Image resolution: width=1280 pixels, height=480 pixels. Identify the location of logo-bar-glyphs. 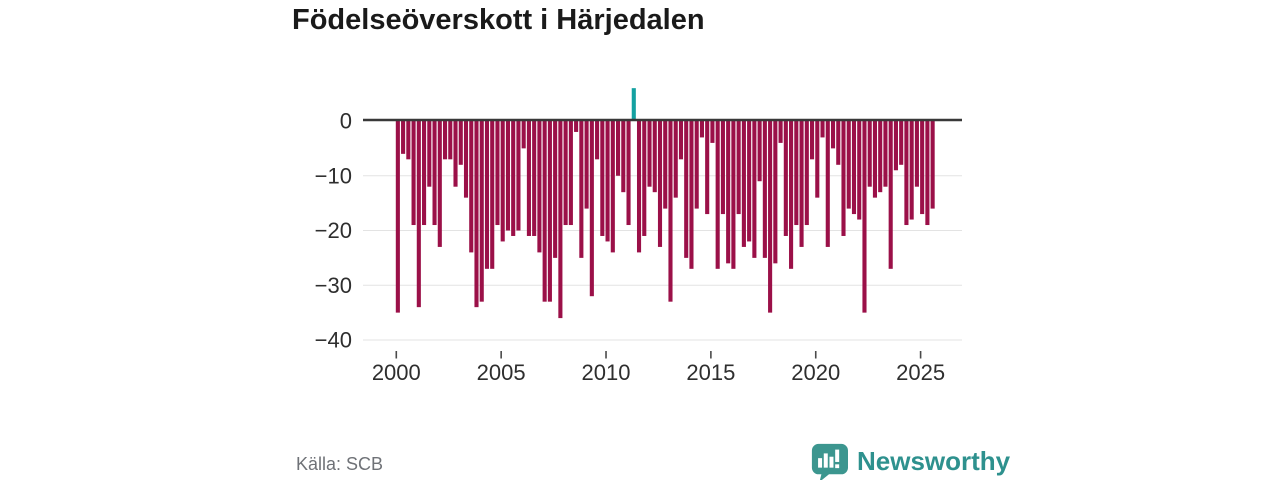
(829, 459).